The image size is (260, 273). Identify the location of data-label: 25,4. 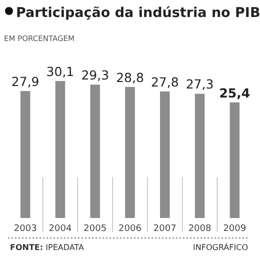
(234, 92).